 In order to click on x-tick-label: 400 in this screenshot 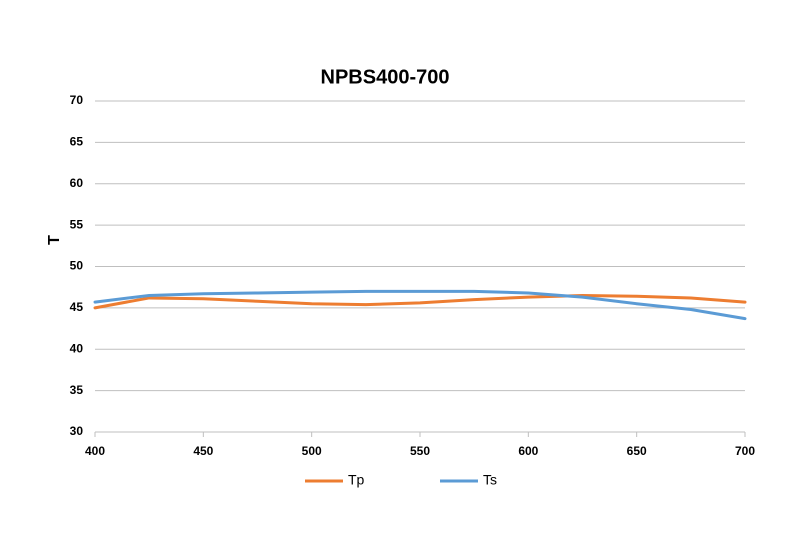, I will do `click(95, 451)`.